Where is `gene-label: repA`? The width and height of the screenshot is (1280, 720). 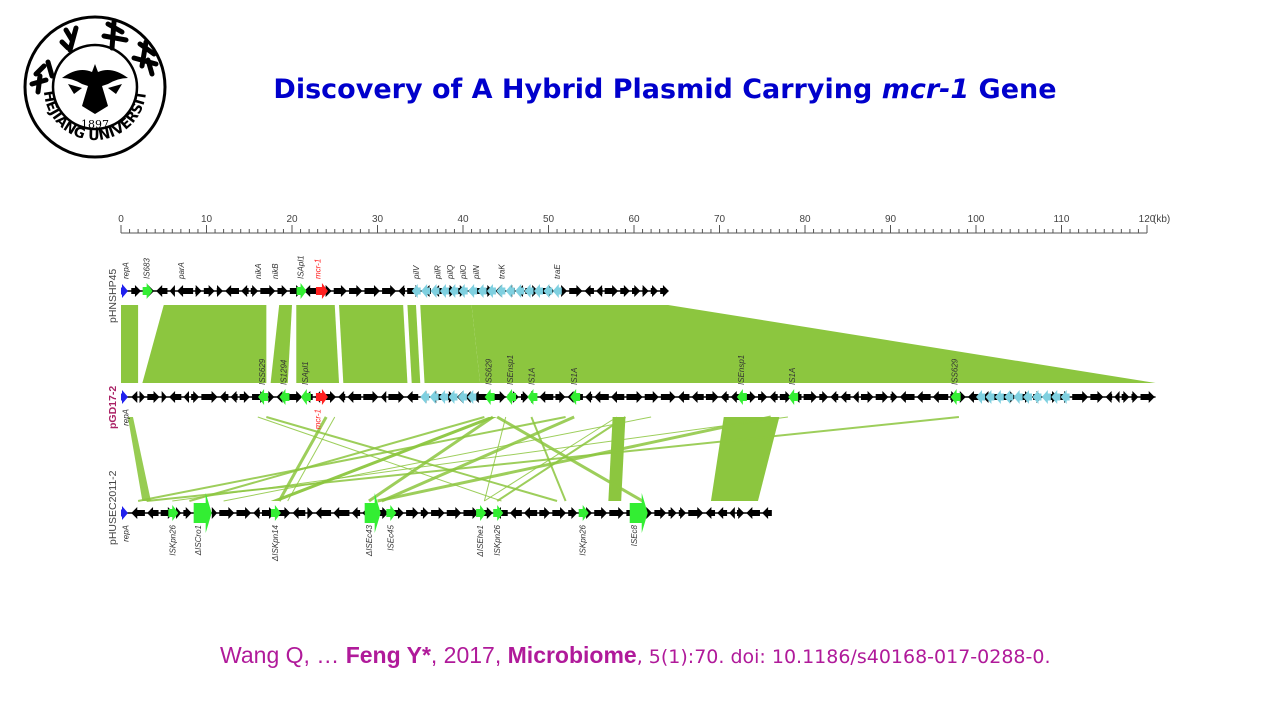
gene-label: repA is located at coordinates (125, 533).